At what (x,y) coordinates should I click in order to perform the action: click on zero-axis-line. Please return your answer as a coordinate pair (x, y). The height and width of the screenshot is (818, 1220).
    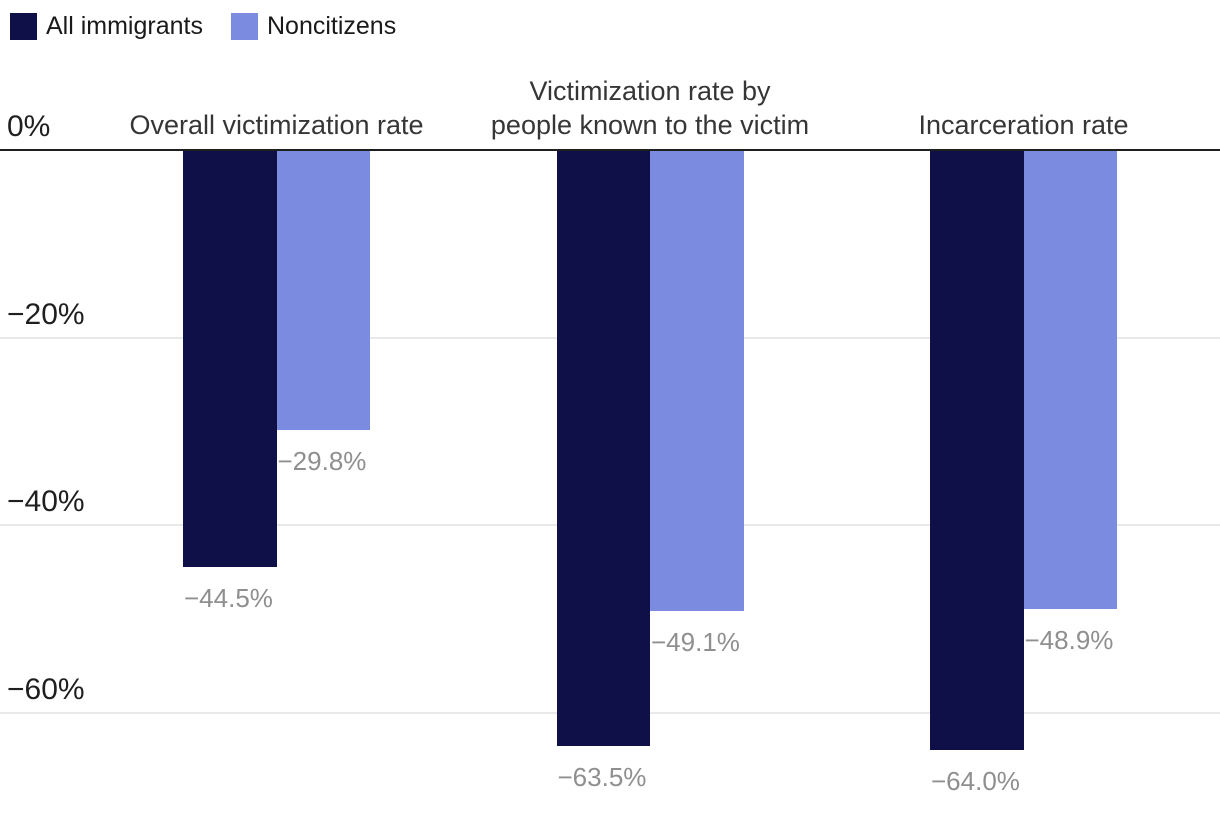
    Looking at the image, I should click on (610, 150).